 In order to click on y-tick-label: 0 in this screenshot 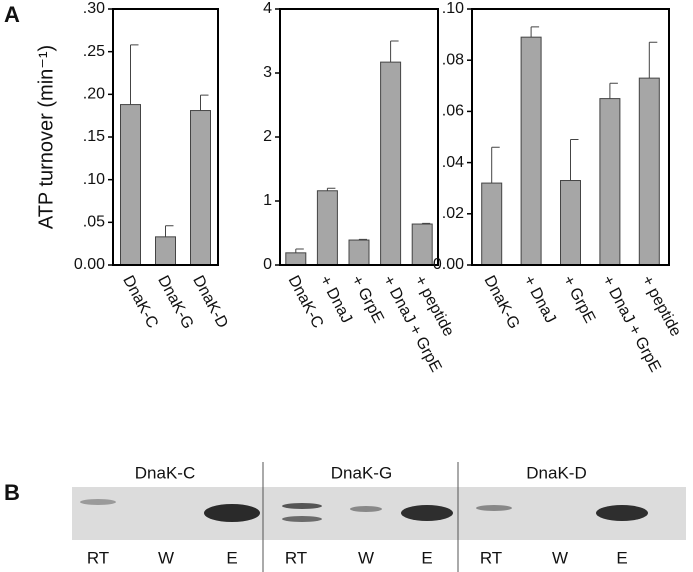, I will do `click(267, 264)`.